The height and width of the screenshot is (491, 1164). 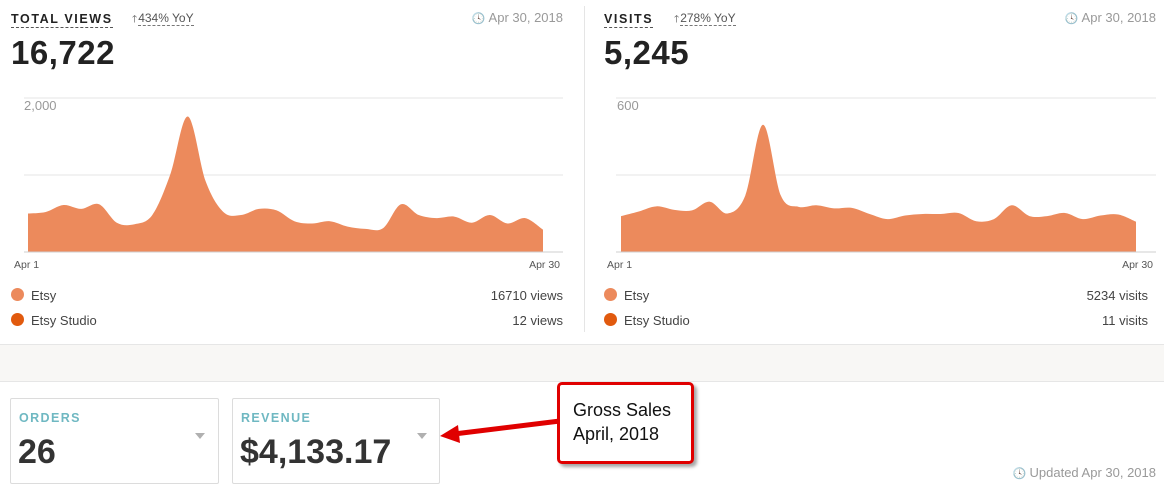 I want to click on visits-date: 🕓 Apr 30, 2018, so click(x=1110, y=18).